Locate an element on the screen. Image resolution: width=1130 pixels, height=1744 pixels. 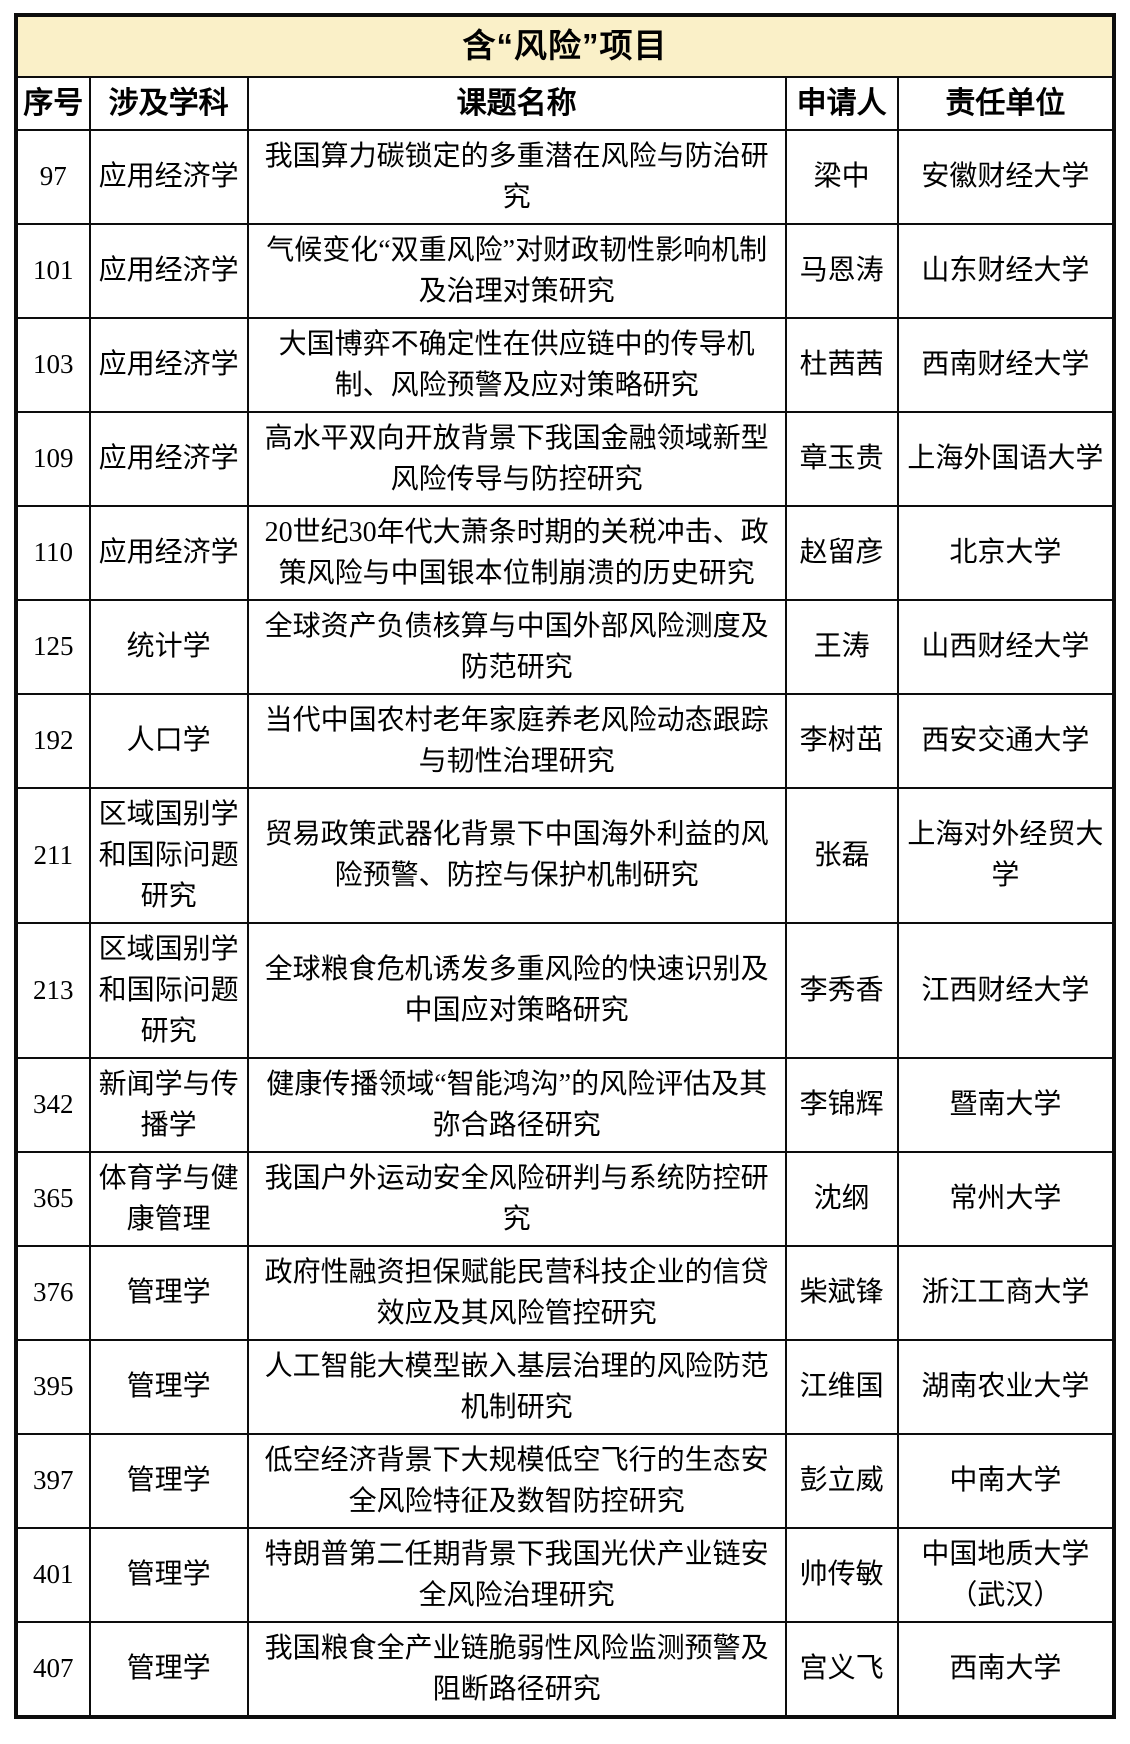
row-number-cell: 101 is located at coordinates (53, 270).